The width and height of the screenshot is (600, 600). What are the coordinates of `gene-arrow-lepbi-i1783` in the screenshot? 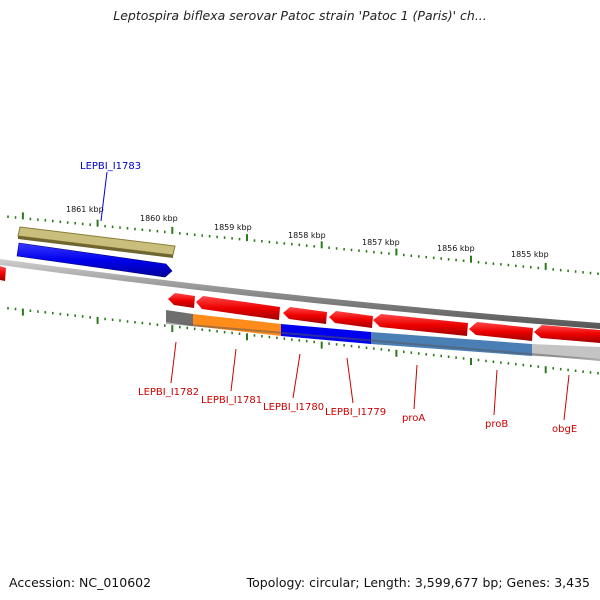 It's located at (94, 260).